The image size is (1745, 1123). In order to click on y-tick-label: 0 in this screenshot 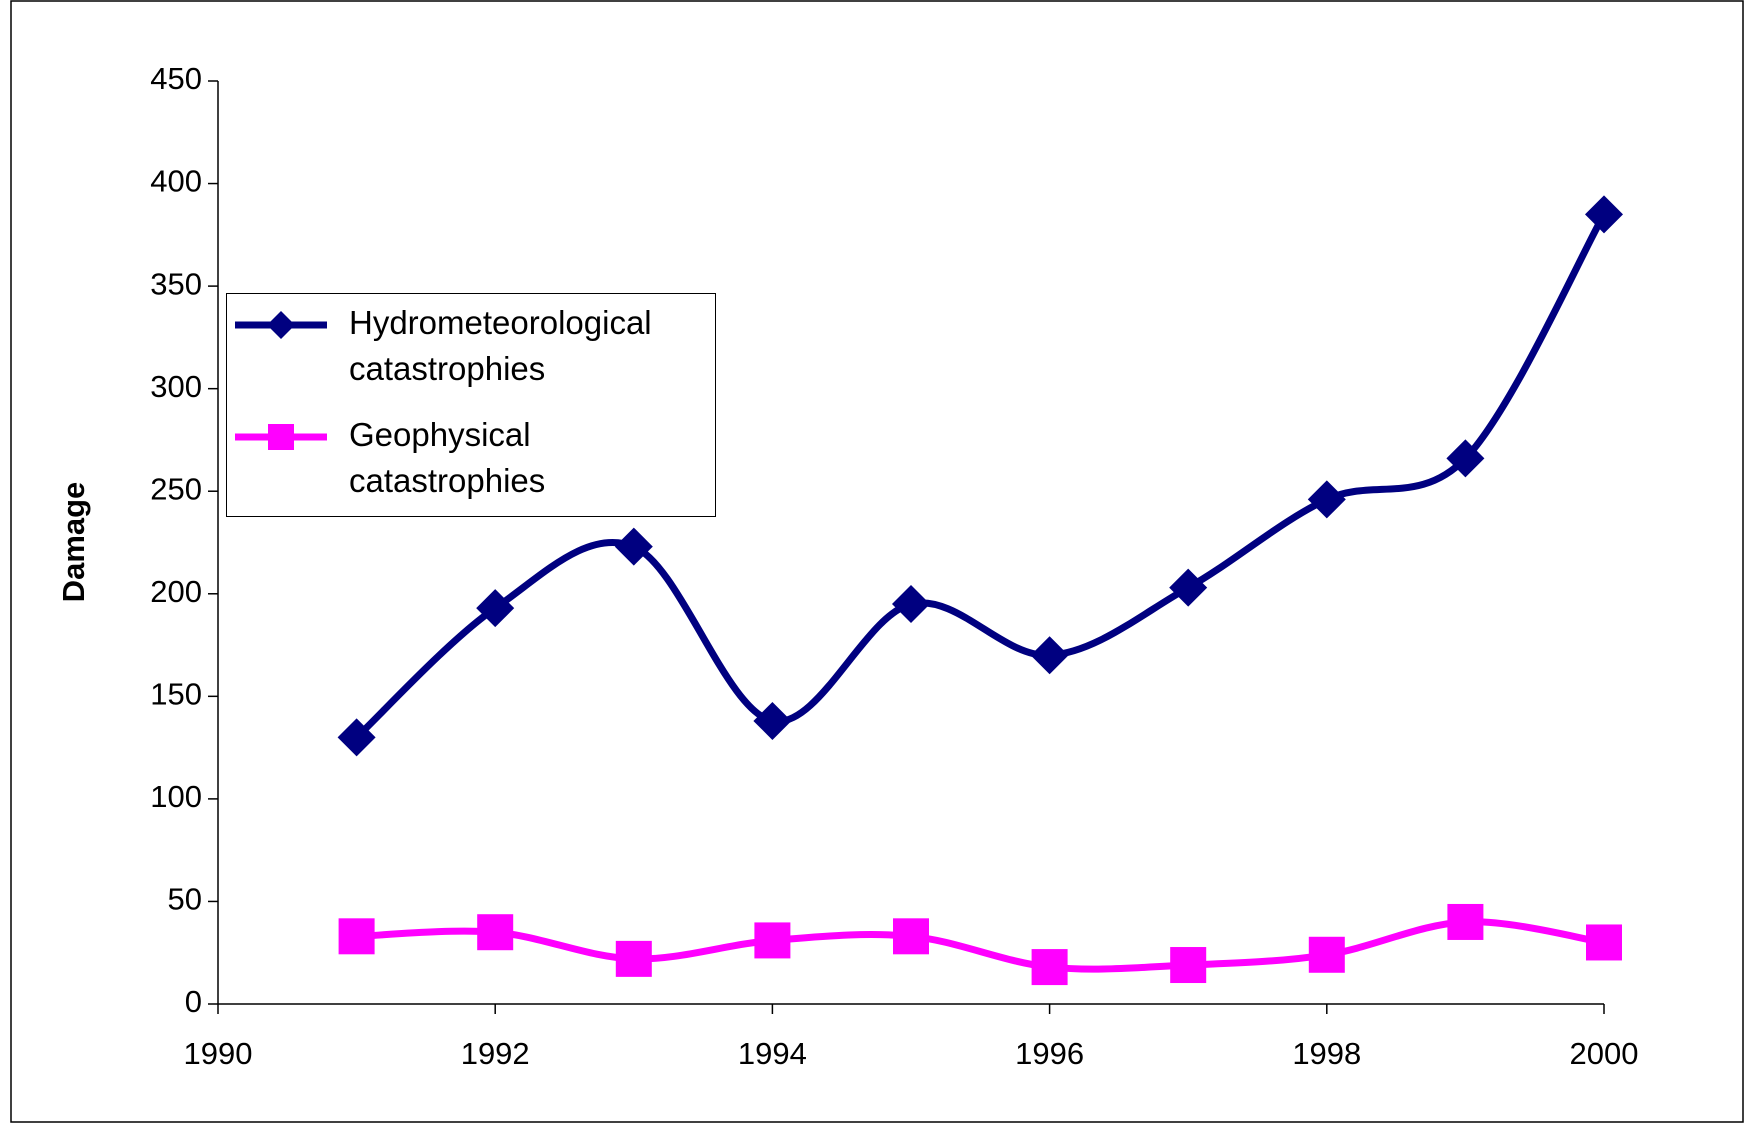, I will do `click(193, 1001)`.